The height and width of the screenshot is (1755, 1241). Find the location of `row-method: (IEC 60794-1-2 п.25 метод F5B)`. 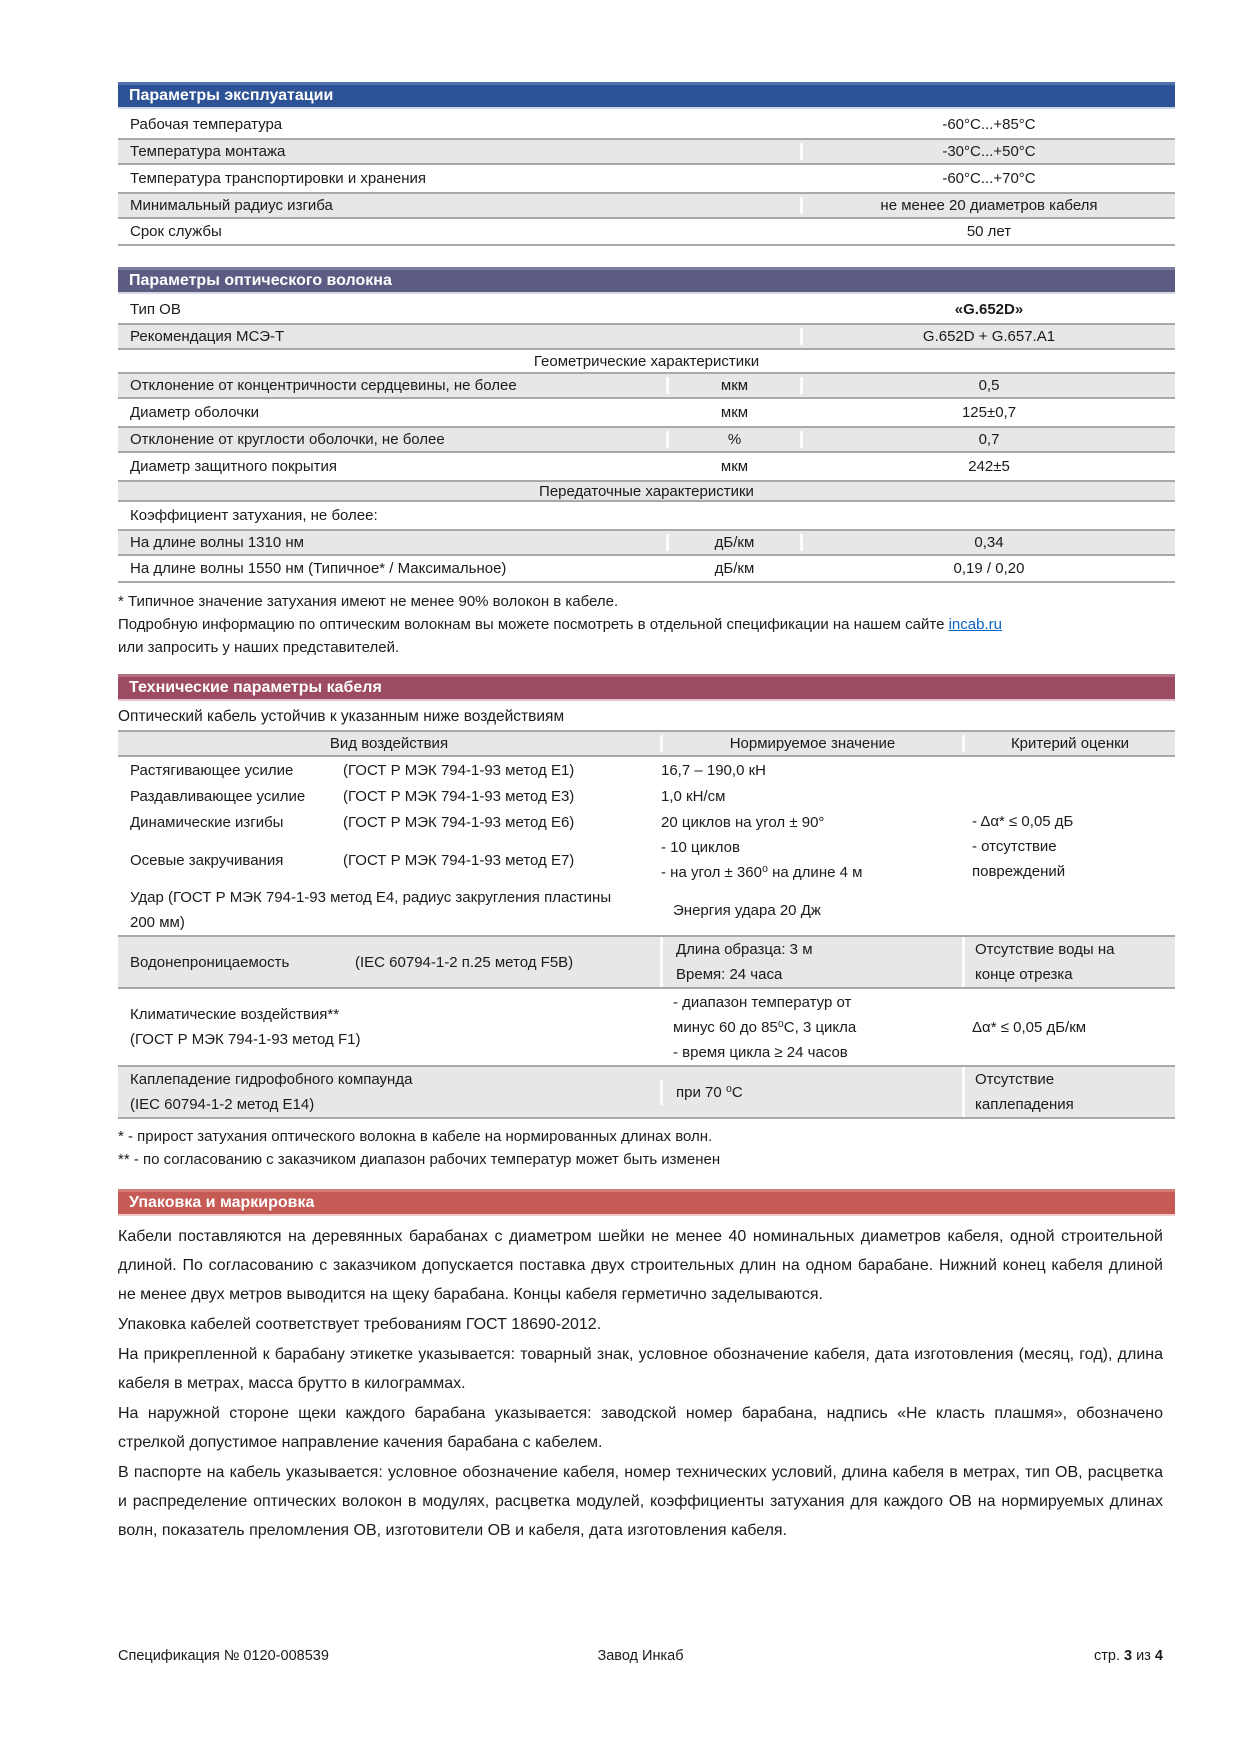

row-method: (IEC 60794-1-2 п.25 метод F5B) is located at coordinates (464, 962).